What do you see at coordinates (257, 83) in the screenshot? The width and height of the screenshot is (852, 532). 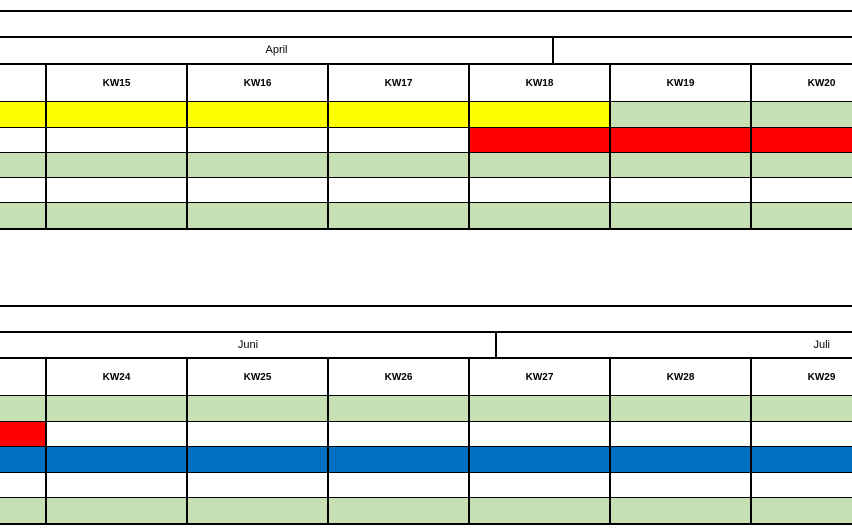 I see `week-header: KW16` at bounding box center [257, 83].